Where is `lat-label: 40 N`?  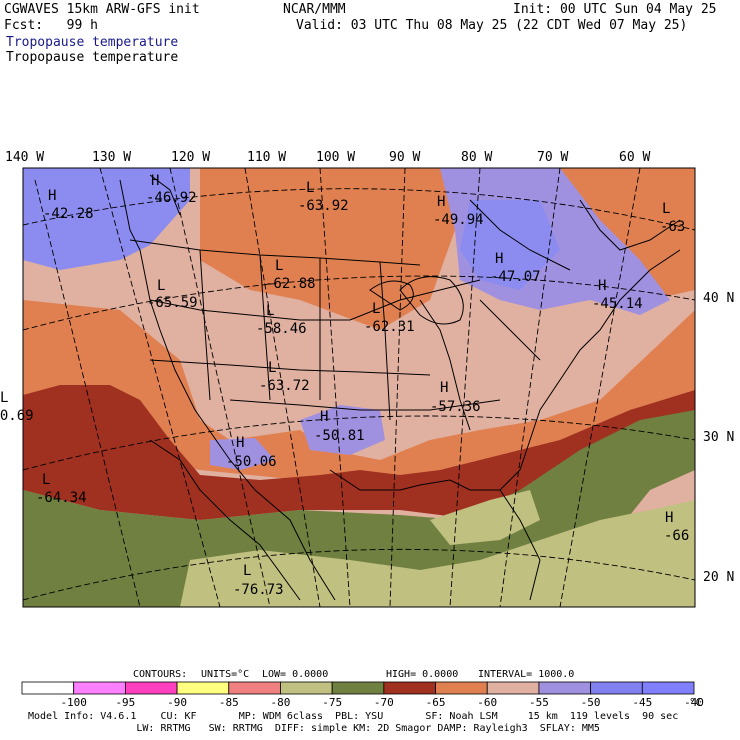 lat-label: 40 N is located at coordinates (718, 298).